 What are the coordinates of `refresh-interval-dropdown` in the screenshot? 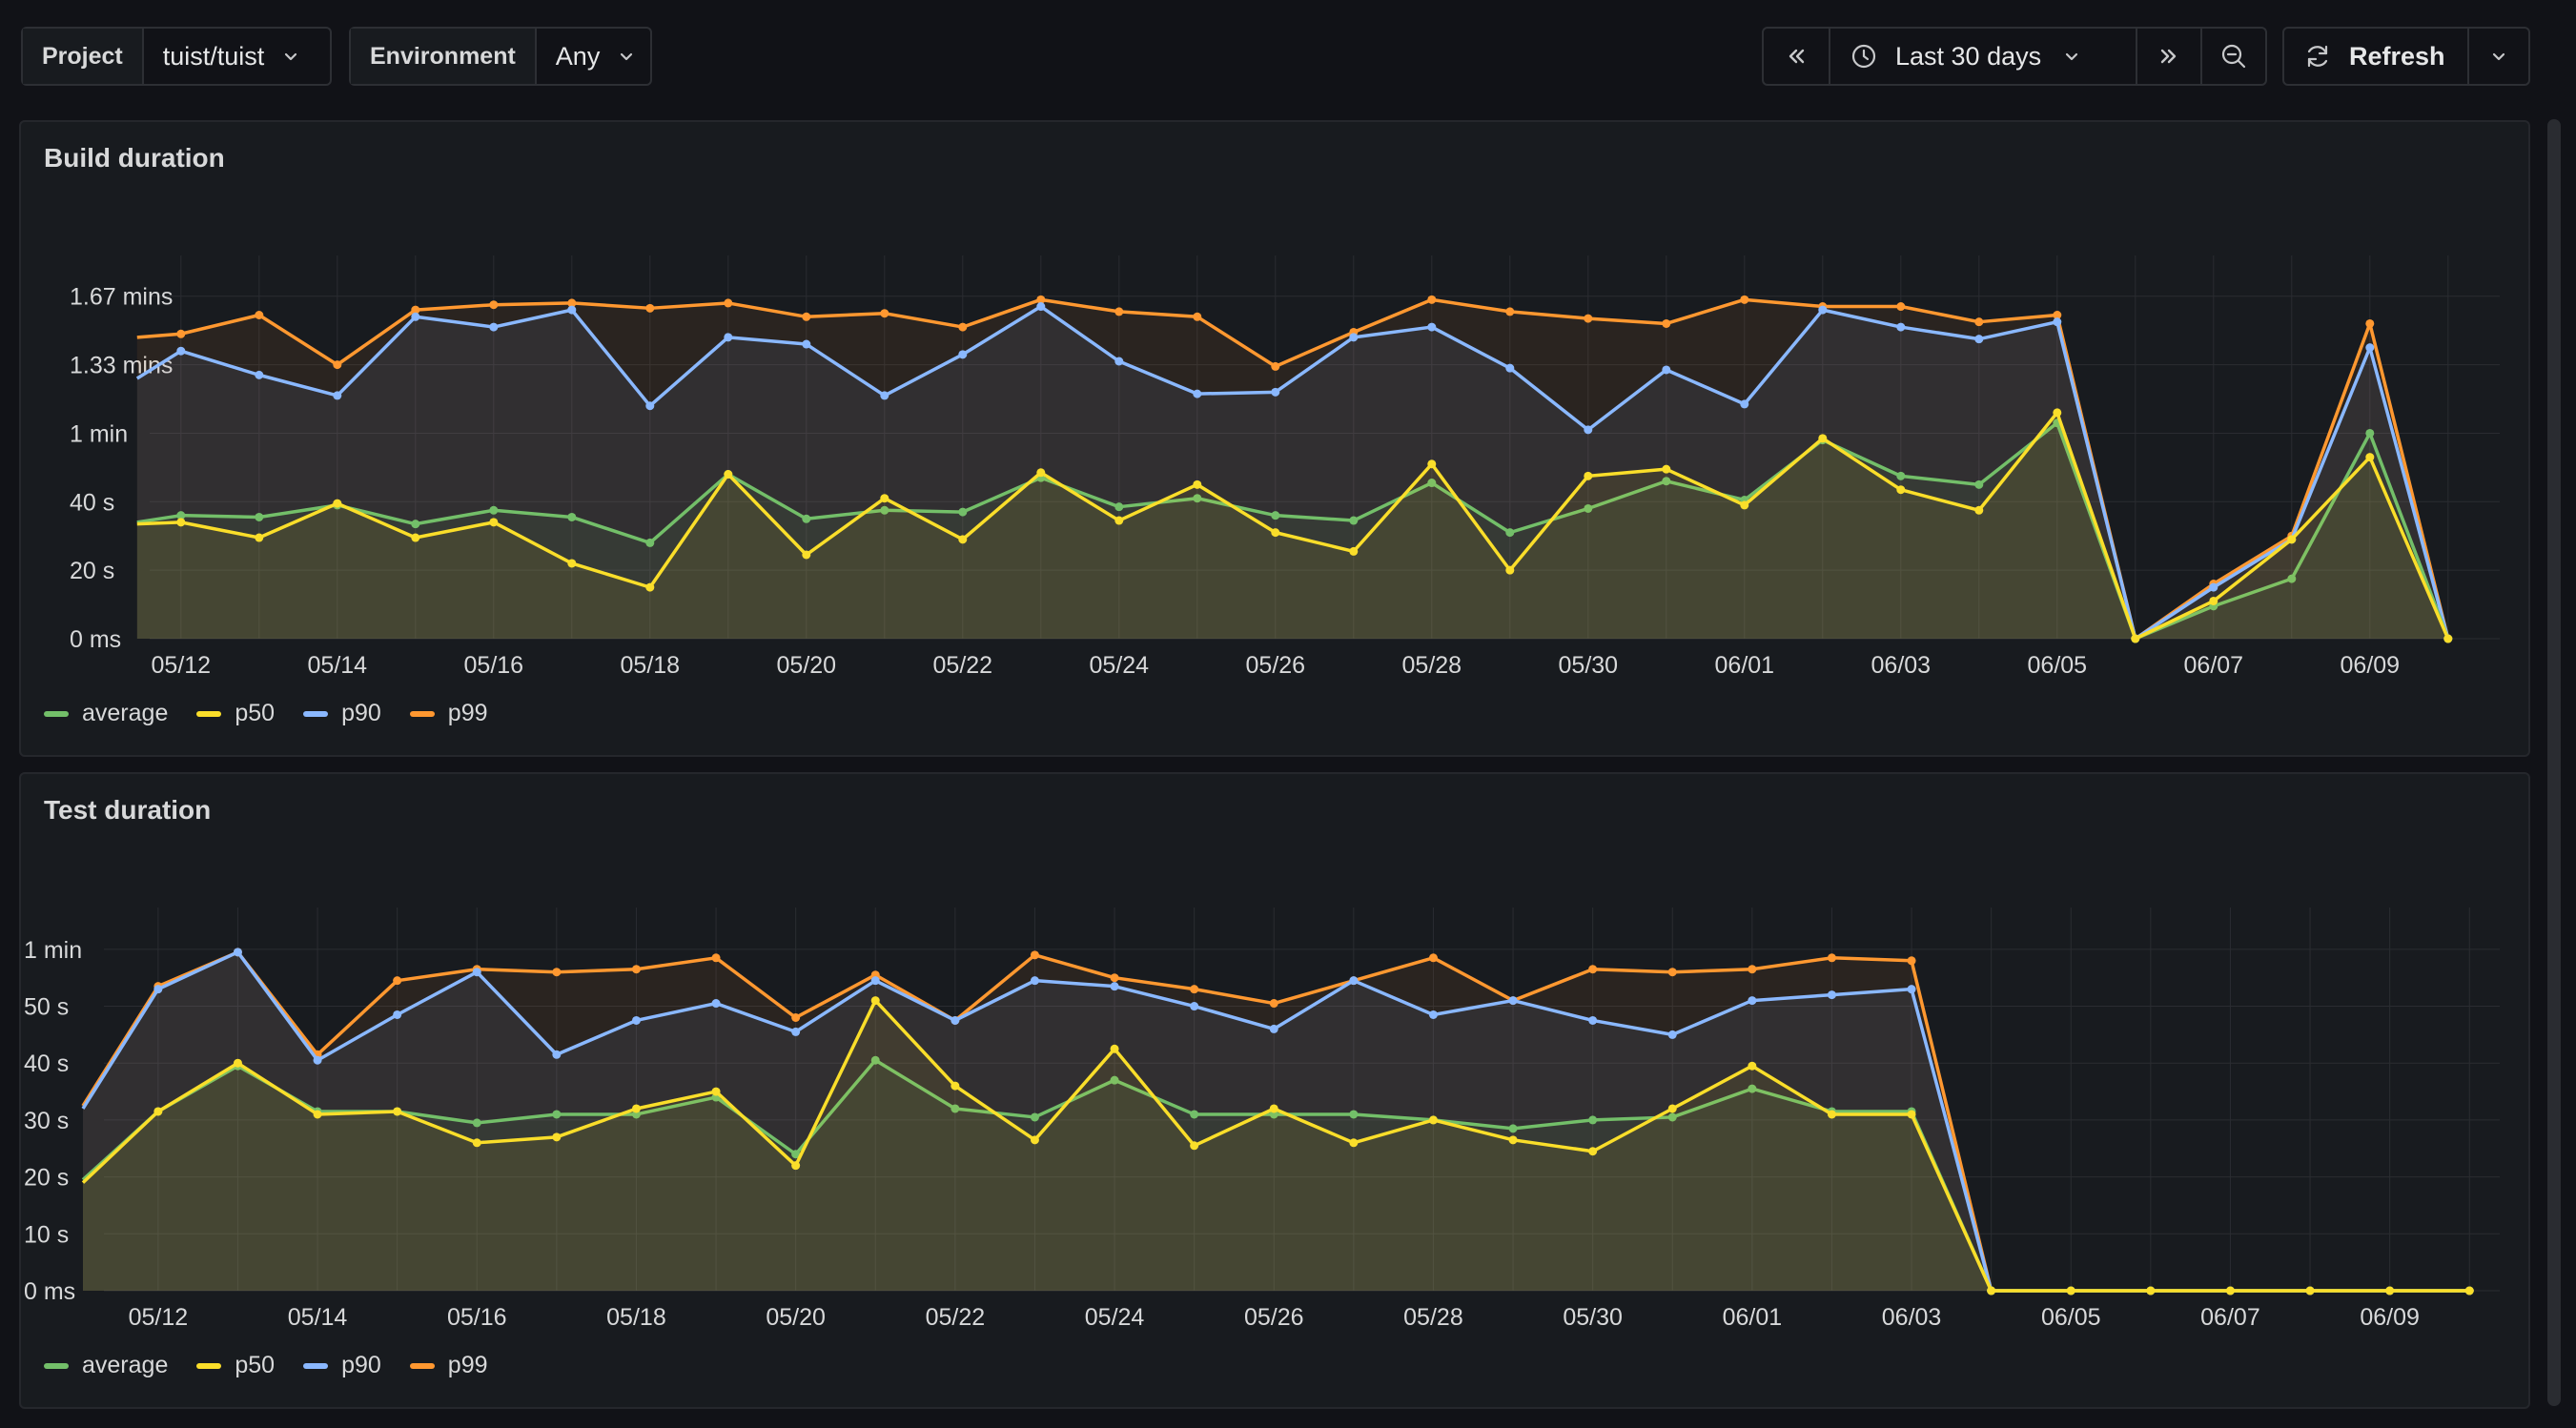 It's located at (2498, 56).